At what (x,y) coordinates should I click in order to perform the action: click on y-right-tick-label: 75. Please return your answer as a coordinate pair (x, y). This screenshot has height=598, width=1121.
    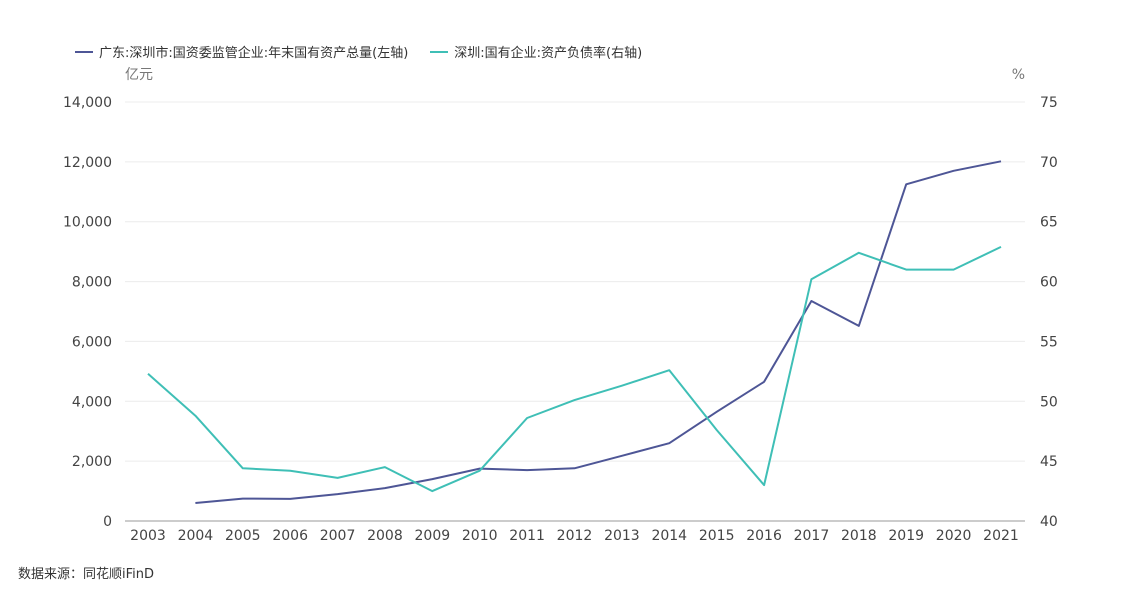
    Looking at the image, I should click on (1049, 103).